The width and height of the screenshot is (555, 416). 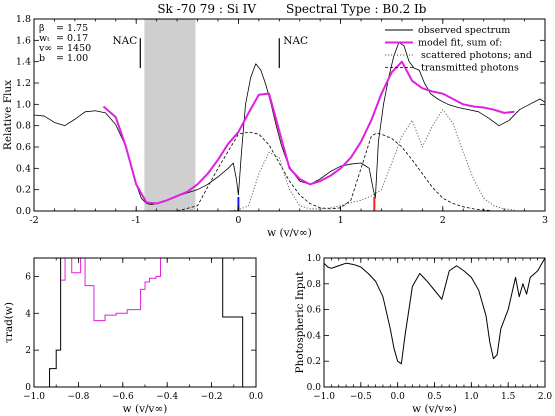 What do you see at coordinates (55, 322) in the screenshot?
I see `tau-black-step-left` at bounding box center [55, 322].